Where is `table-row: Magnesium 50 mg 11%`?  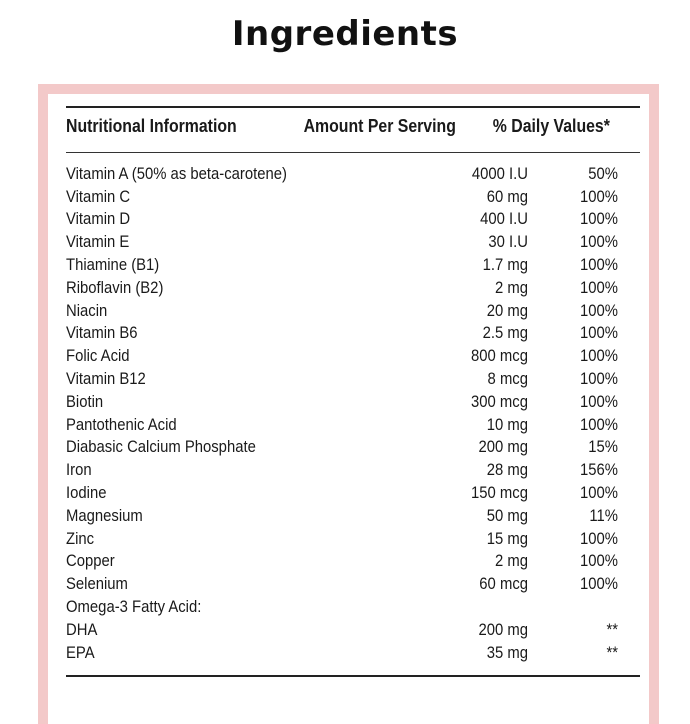 table-row: Magnesium 50 mg 11% is located at coordinates (353, 516).